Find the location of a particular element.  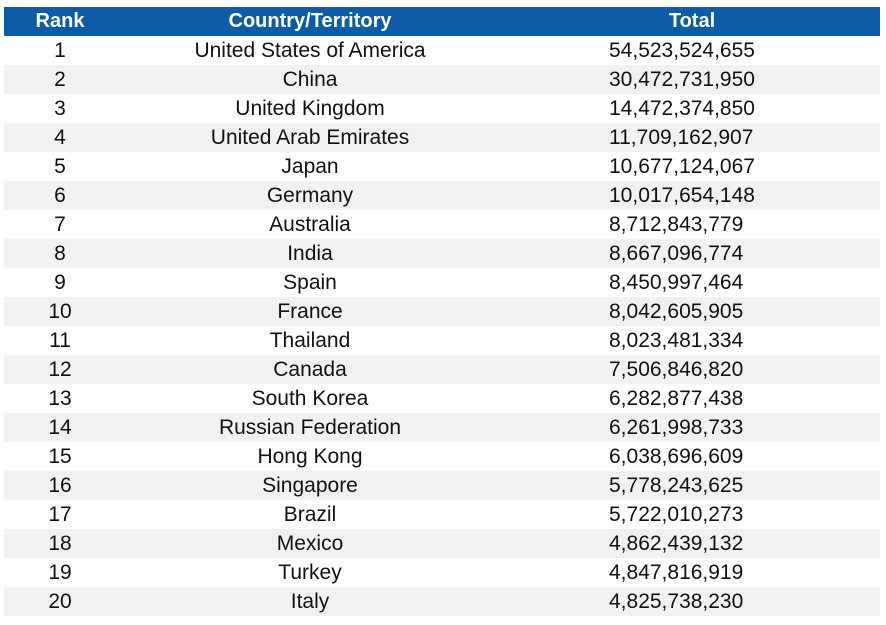

table-header: Rank Country/Territory Total is located at coordinates (442, 21).